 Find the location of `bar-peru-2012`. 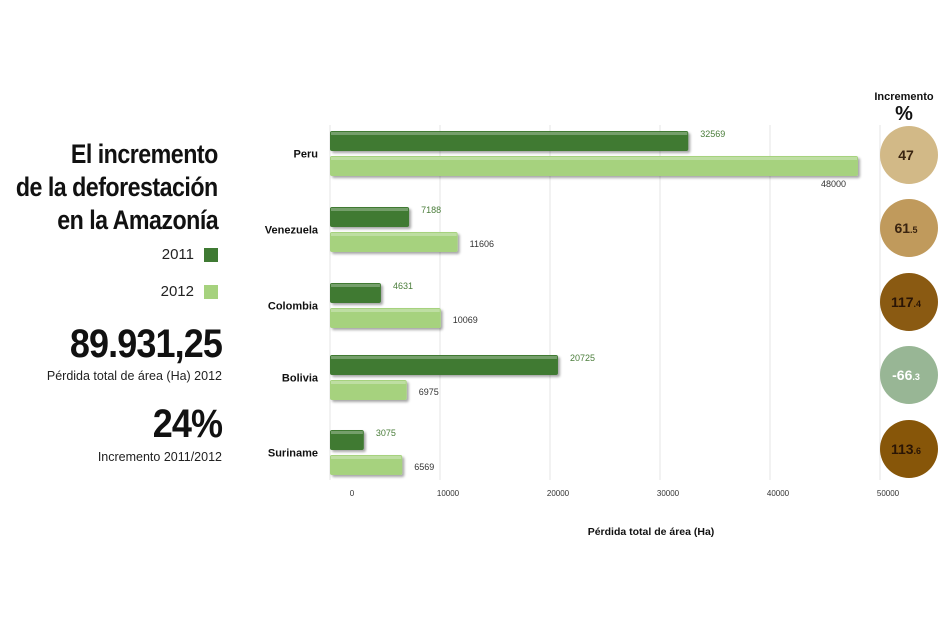

bar-peru-2012 is located at coordinates (594, 166).